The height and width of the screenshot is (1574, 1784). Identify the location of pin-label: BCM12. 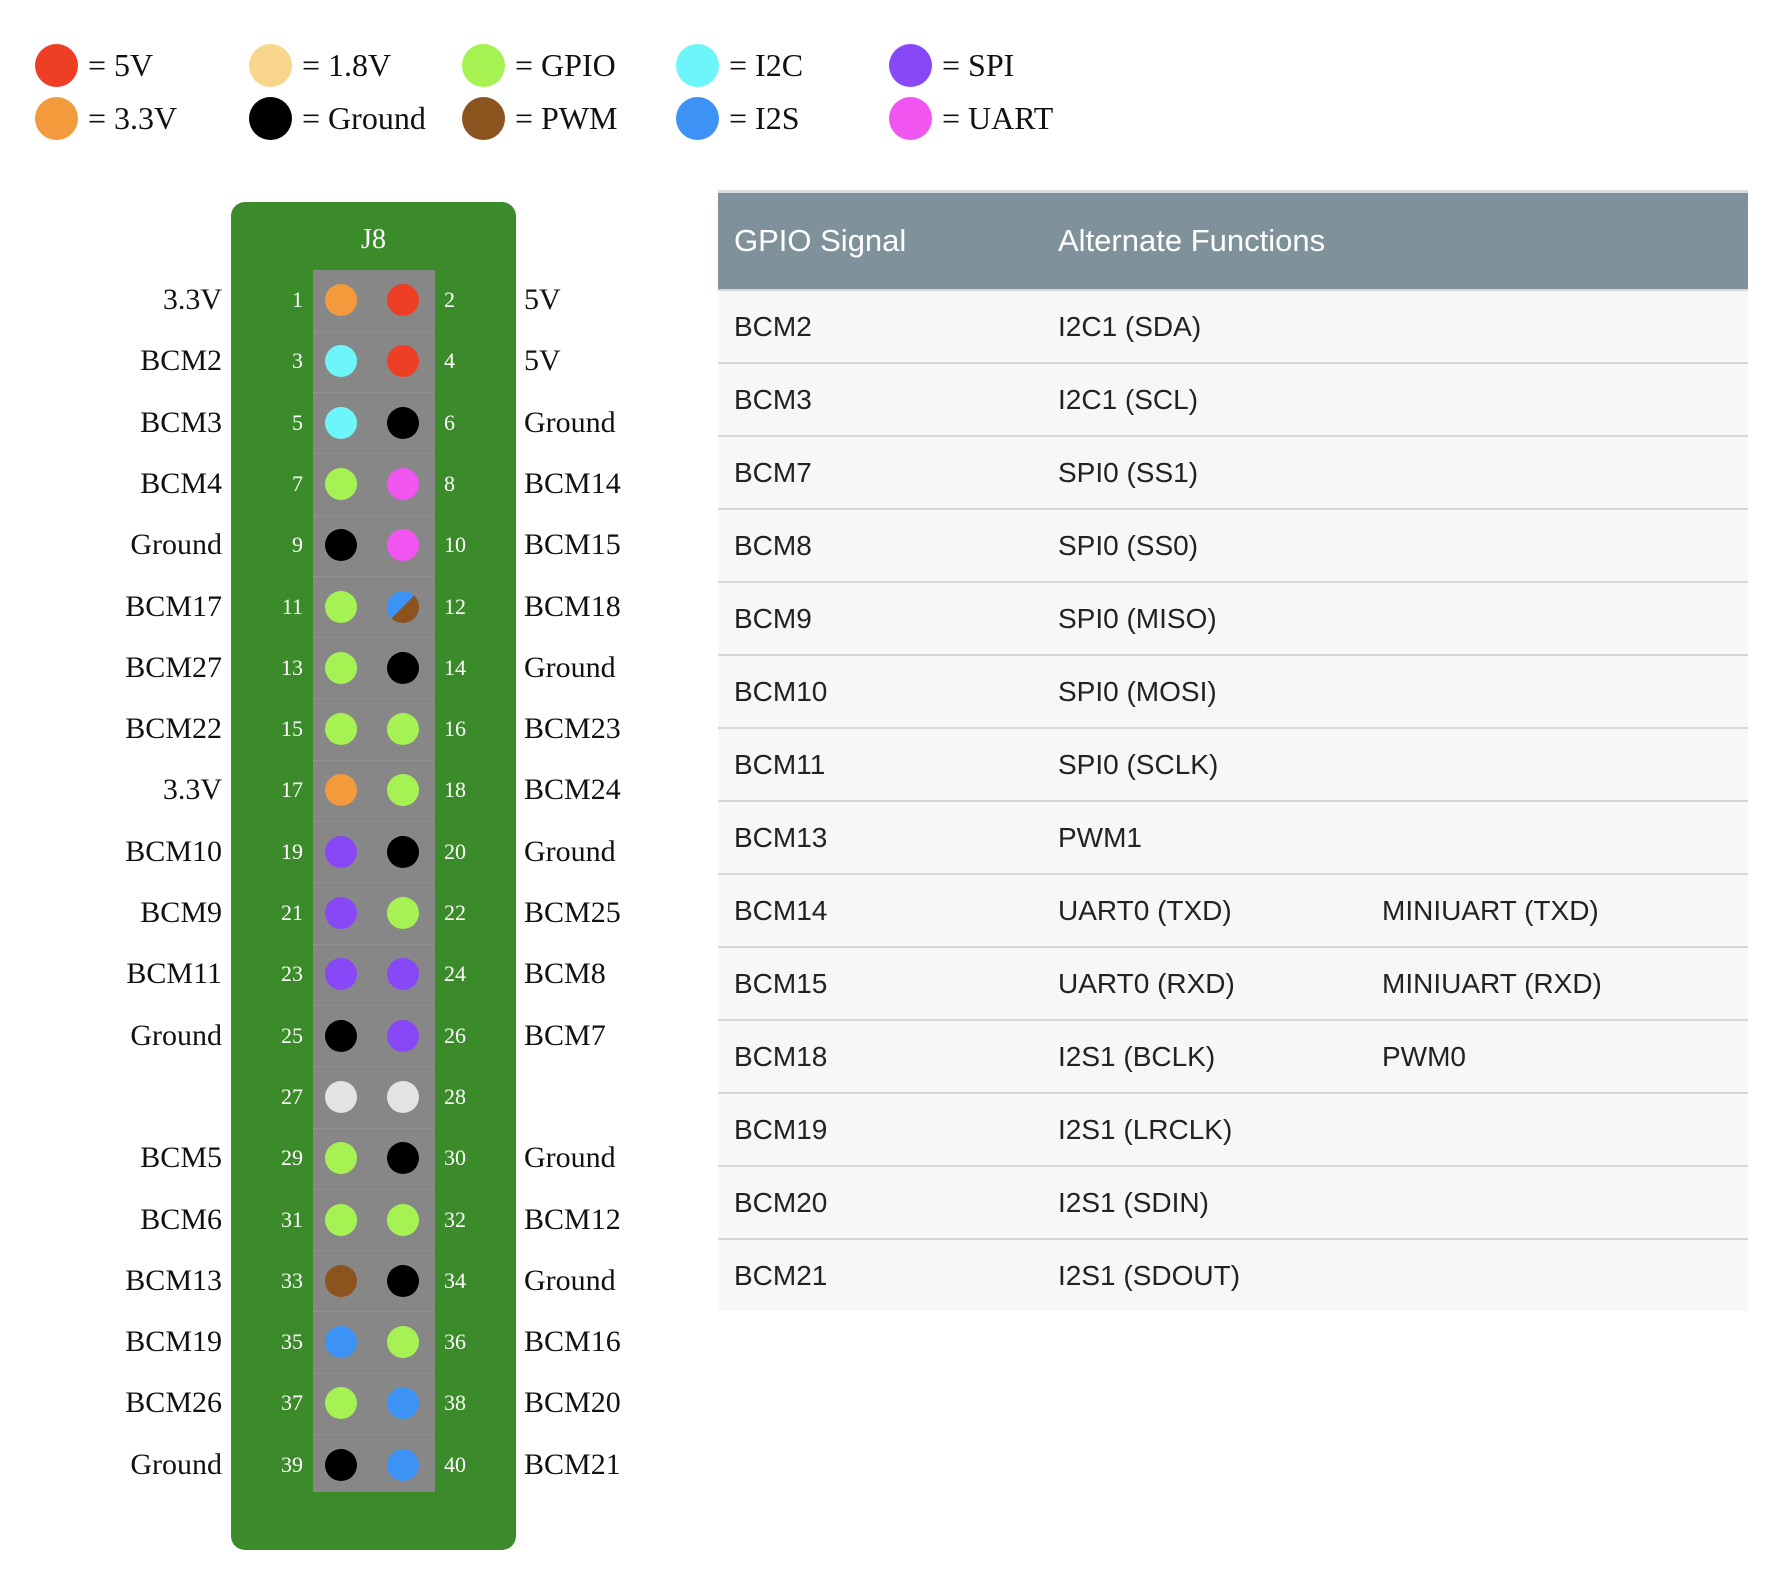
(572, 1219).